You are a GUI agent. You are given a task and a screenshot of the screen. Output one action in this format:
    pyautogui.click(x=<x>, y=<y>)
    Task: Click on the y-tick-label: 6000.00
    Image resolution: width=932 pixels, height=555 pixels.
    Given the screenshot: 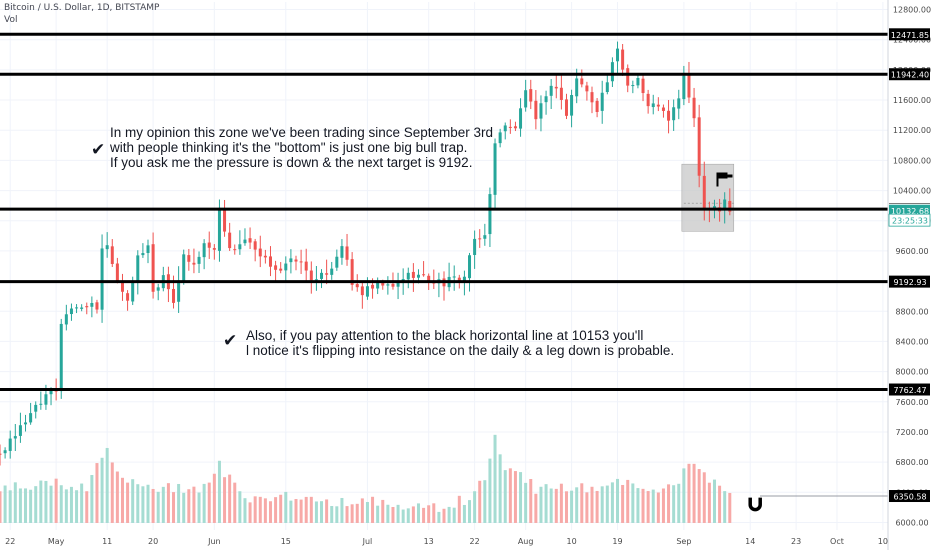 What is the action you would take?
    pyautogui.click(x=911, y=522)
    